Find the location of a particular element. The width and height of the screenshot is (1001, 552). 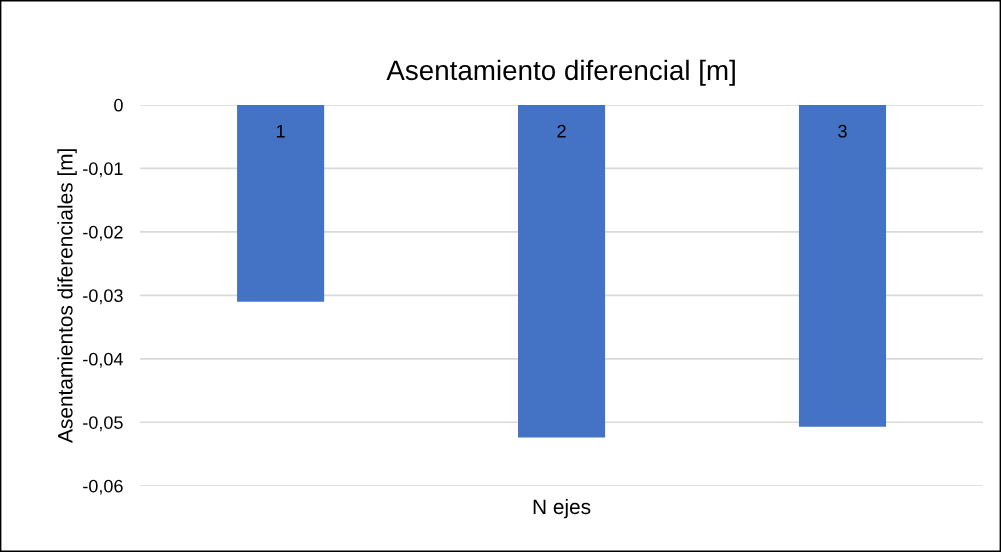

y-tick-label: -0,06 is located at coordinates (103, 487).